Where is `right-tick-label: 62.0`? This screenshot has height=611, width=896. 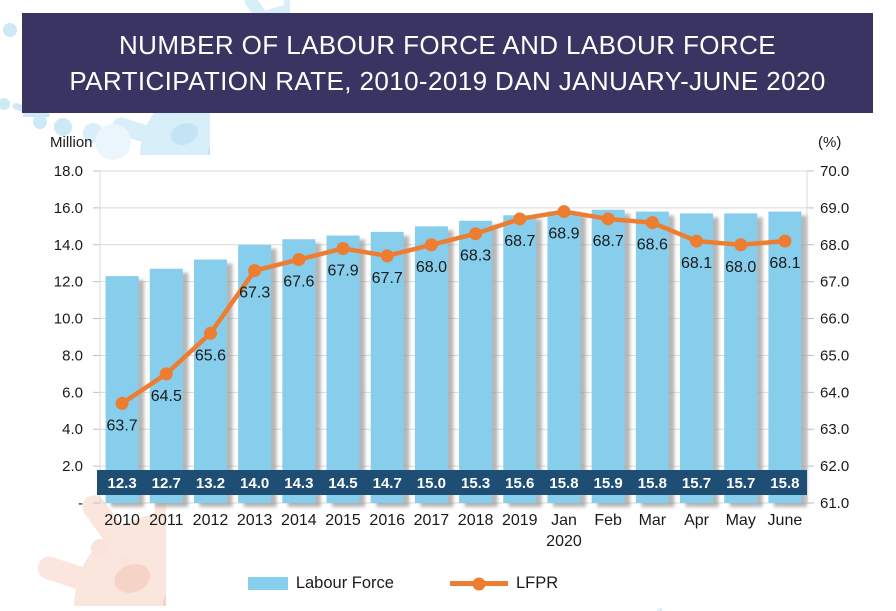 right-tick-label: 62.0 is located at coordinates (834, 466).